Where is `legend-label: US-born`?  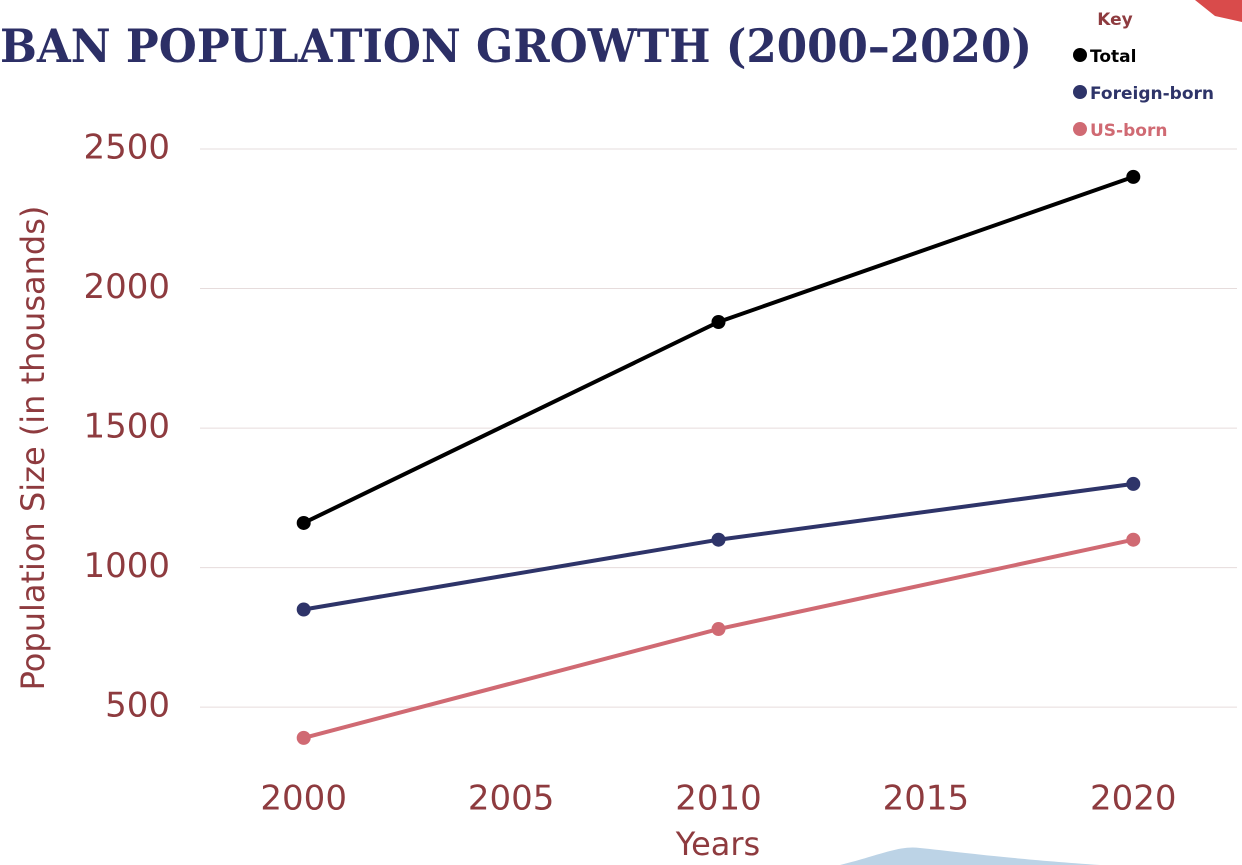 legend-label: US-born is located at coordinates (1128, 131).